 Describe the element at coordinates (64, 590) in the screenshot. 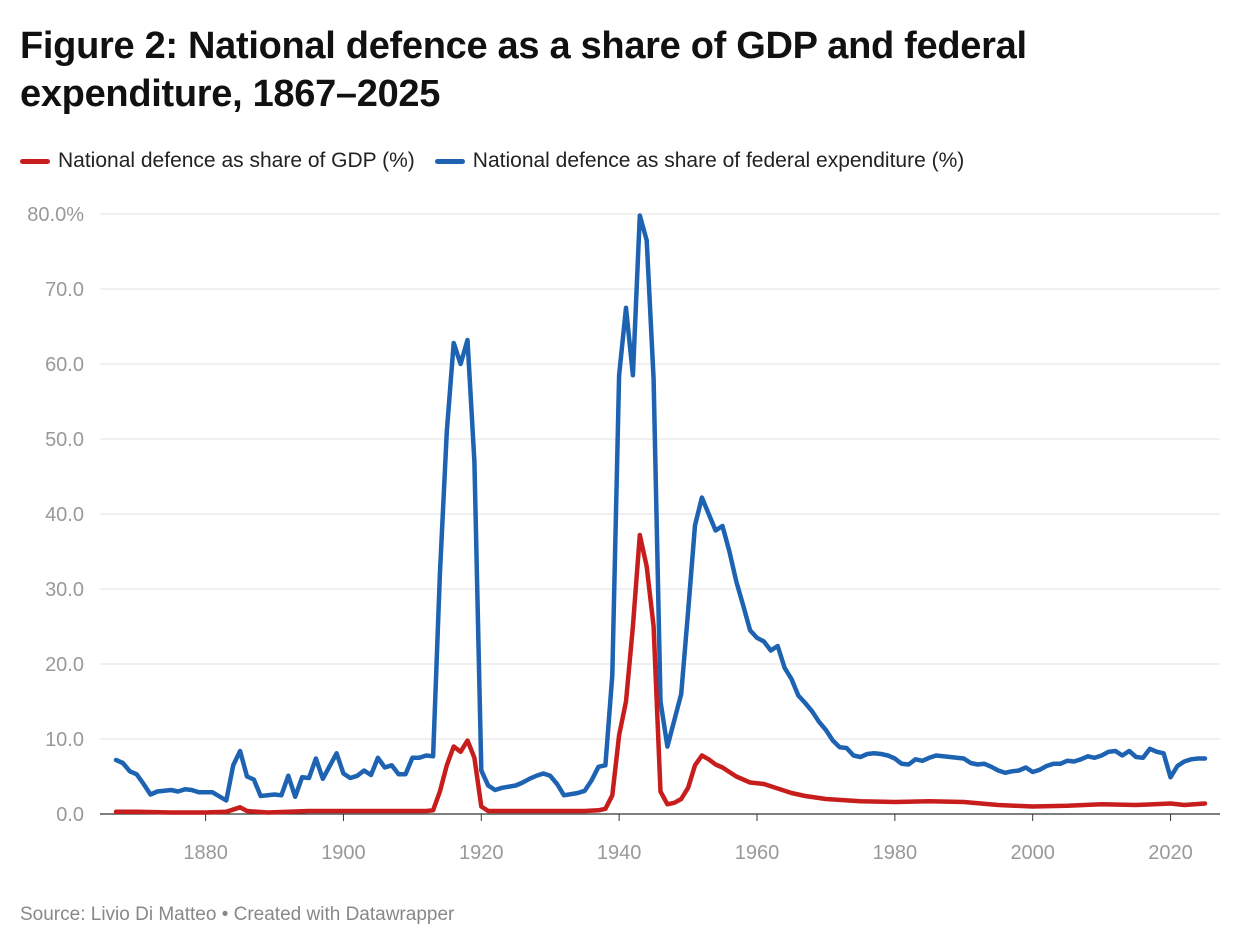

I see `y-tick-label: 30.0` at that location.